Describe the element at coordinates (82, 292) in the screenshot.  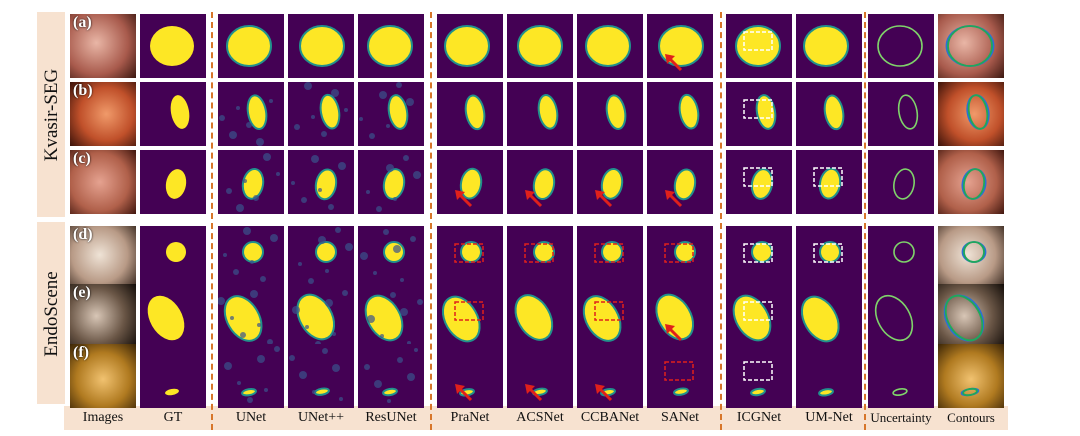
I see `row-tag: (e)` at that location.